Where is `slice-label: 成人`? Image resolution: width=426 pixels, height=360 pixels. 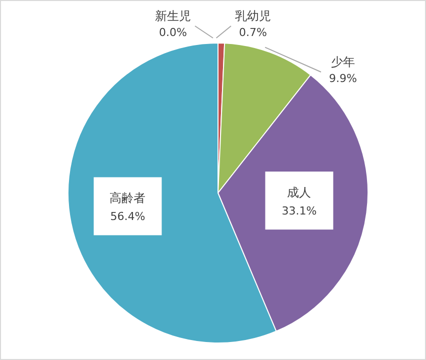
slice-label: 成人 is located at coordinates (299, 193).